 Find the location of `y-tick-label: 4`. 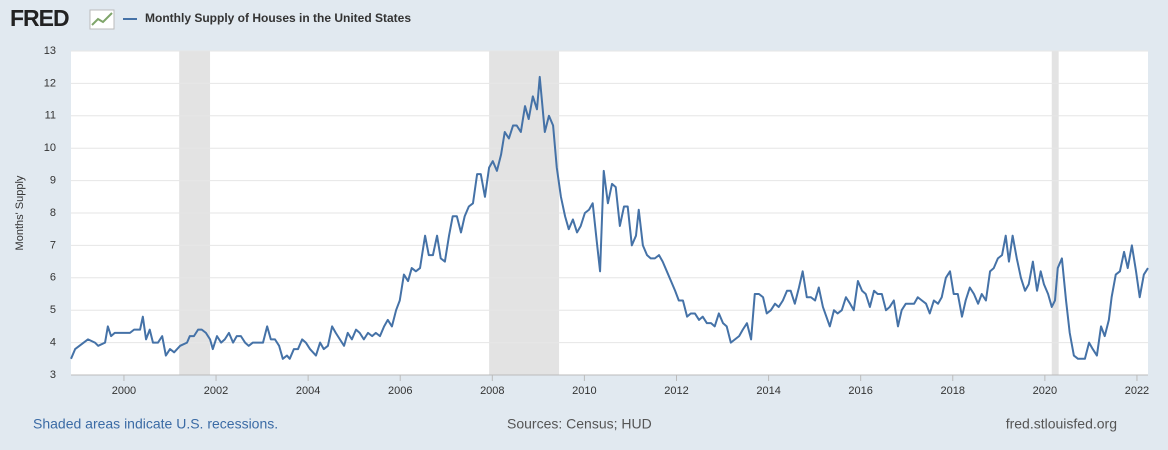

y-tick-label: 4 is located at coordinates (53, 343).